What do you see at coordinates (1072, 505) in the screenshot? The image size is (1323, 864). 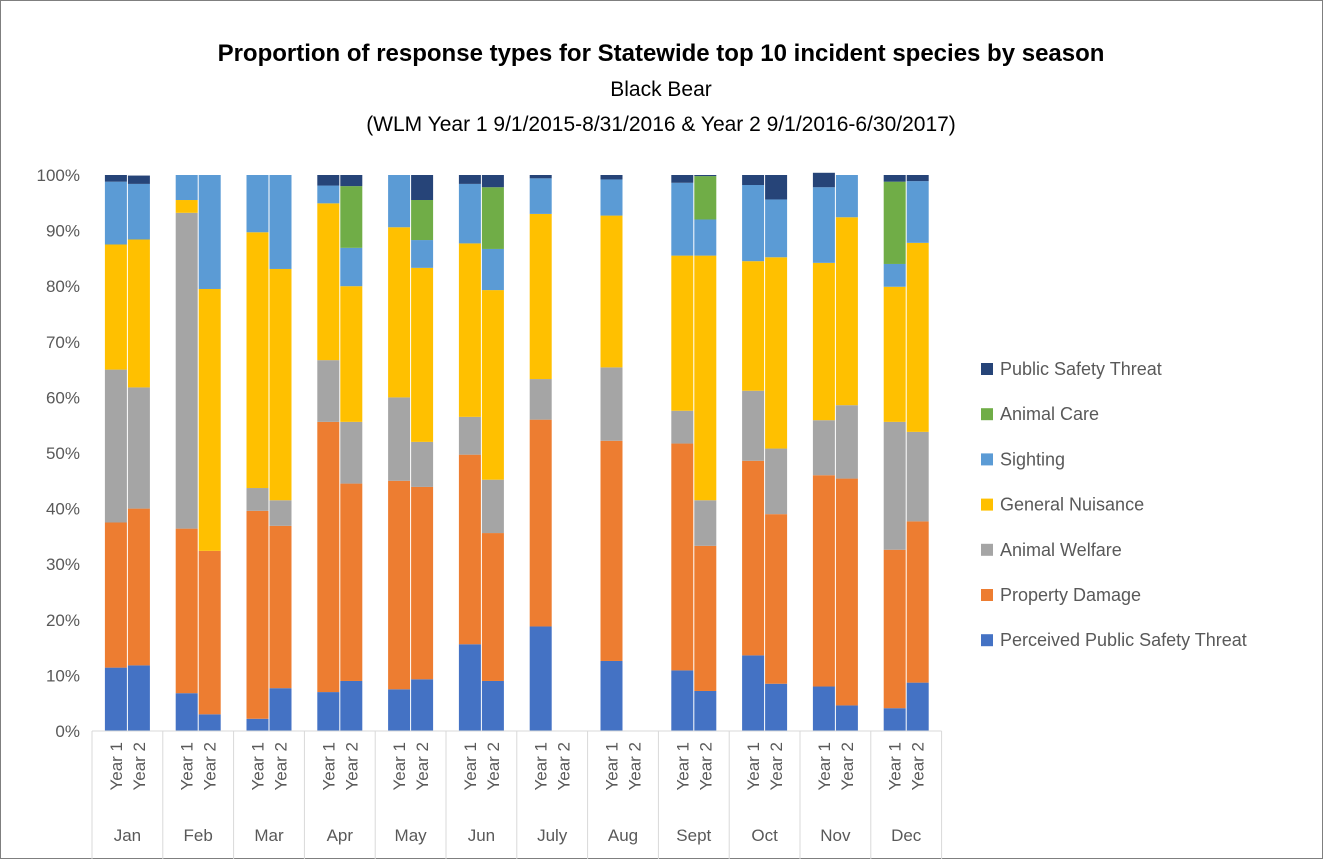 I see `legend-label: General Nuisance` at bounding box center [1072, 505].